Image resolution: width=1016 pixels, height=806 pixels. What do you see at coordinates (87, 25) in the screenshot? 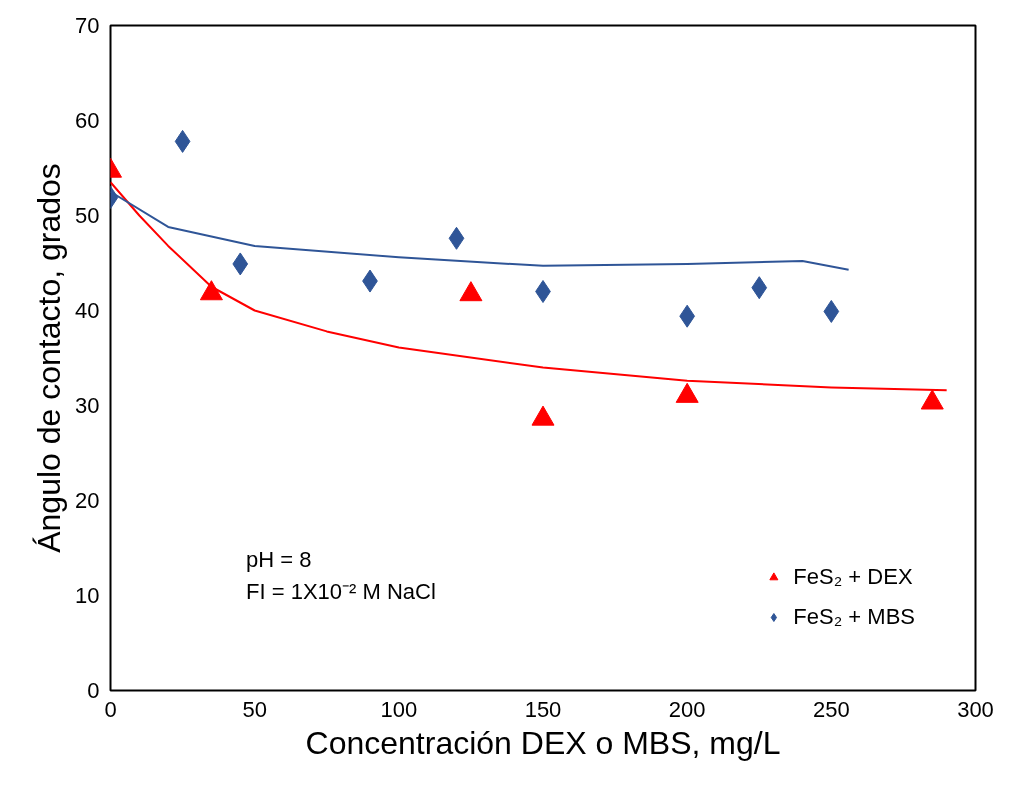
I see `y-tick-label: 70` at bounding box center [87, 25].